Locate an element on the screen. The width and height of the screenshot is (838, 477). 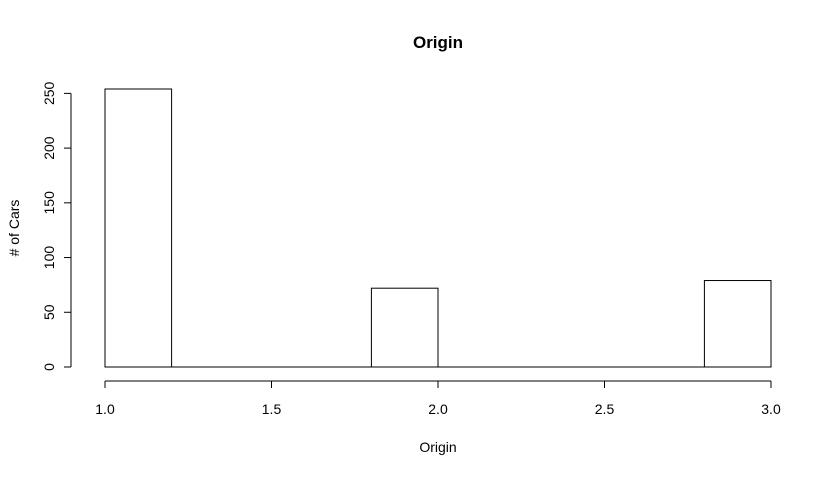
x-tick-label-1: 1.5 is located at coordinates (272, 409).